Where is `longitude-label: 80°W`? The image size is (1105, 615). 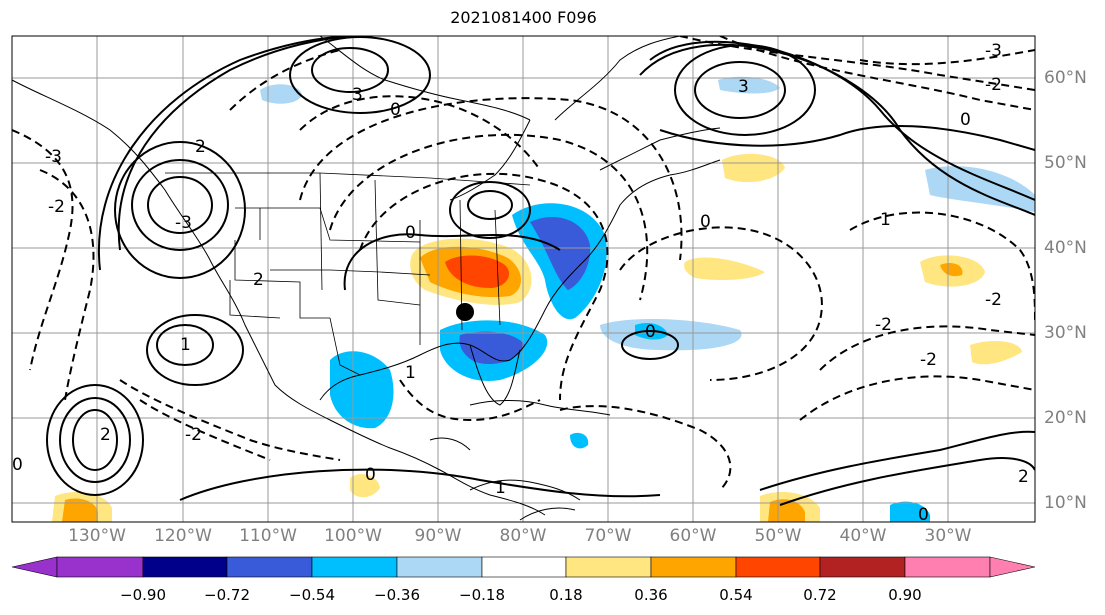 longitude-label: 80°W is located at coordinates (523, 536).